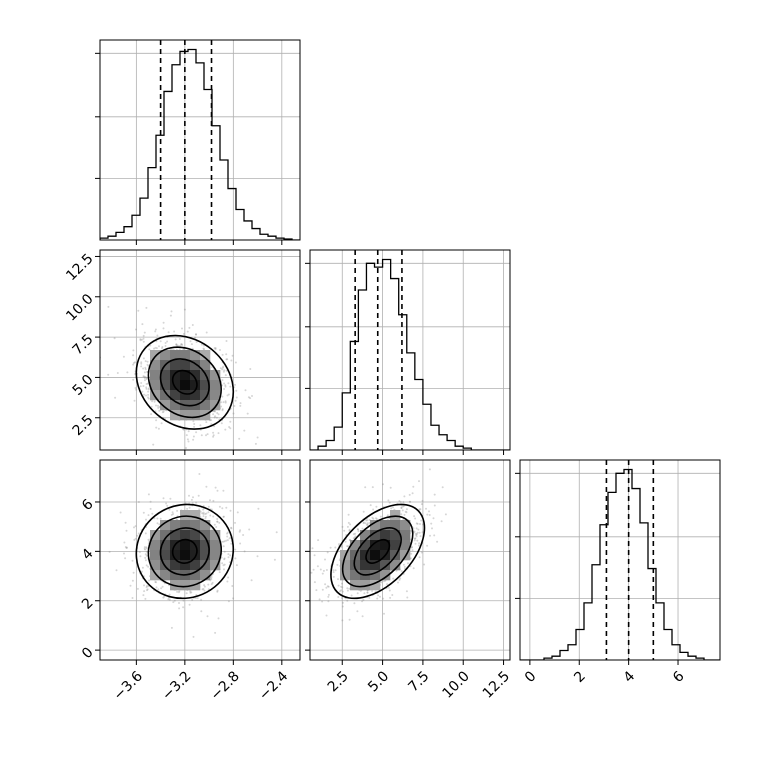  Describe the element at coordinates (273, 685) in the screenshot. I see `x-tick-label-0-3: −2.4` at that location.